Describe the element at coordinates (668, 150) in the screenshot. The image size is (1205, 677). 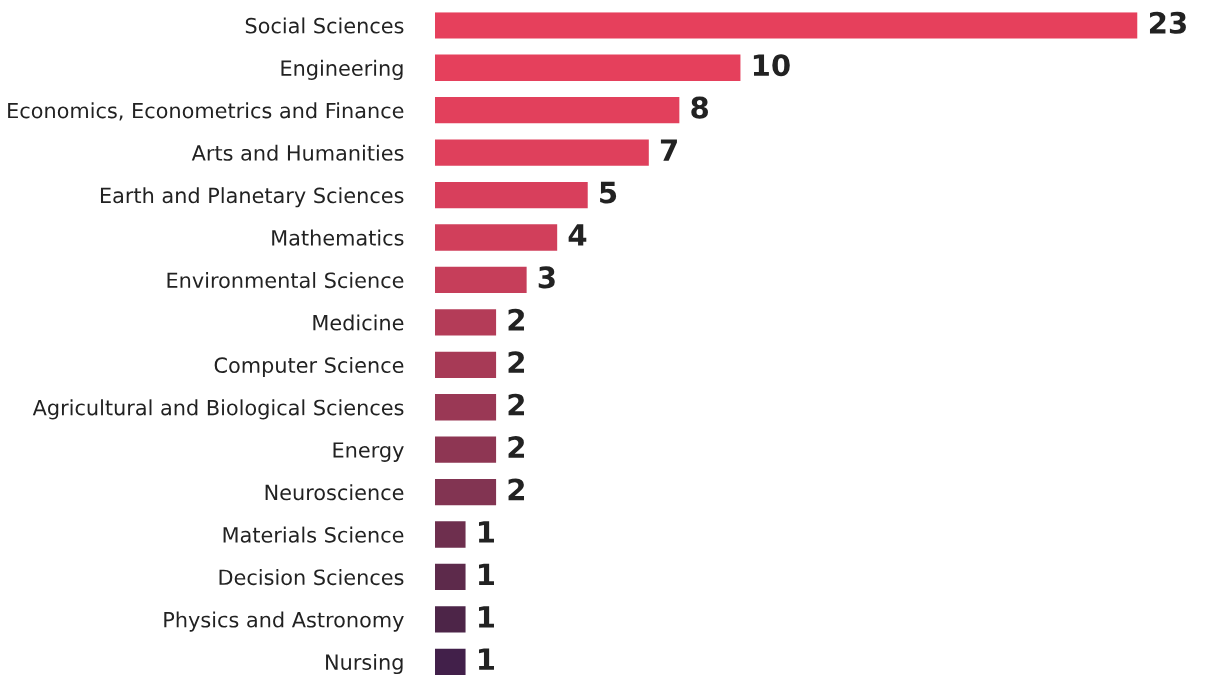
I see `data-label: 7` at that location.